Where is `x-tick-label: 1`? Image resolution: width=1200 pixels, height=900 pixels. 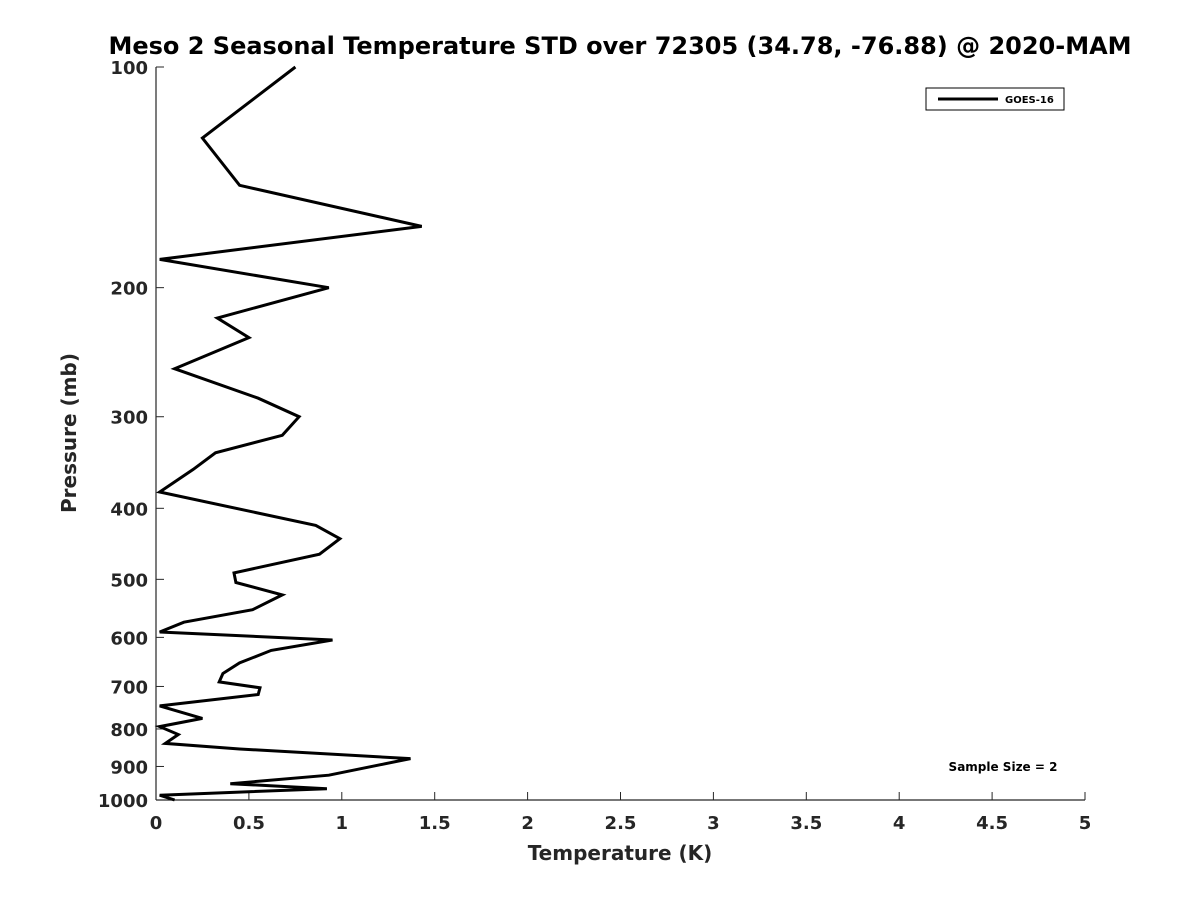 x-tick-label: 1 is located at coordinates (342, 823).